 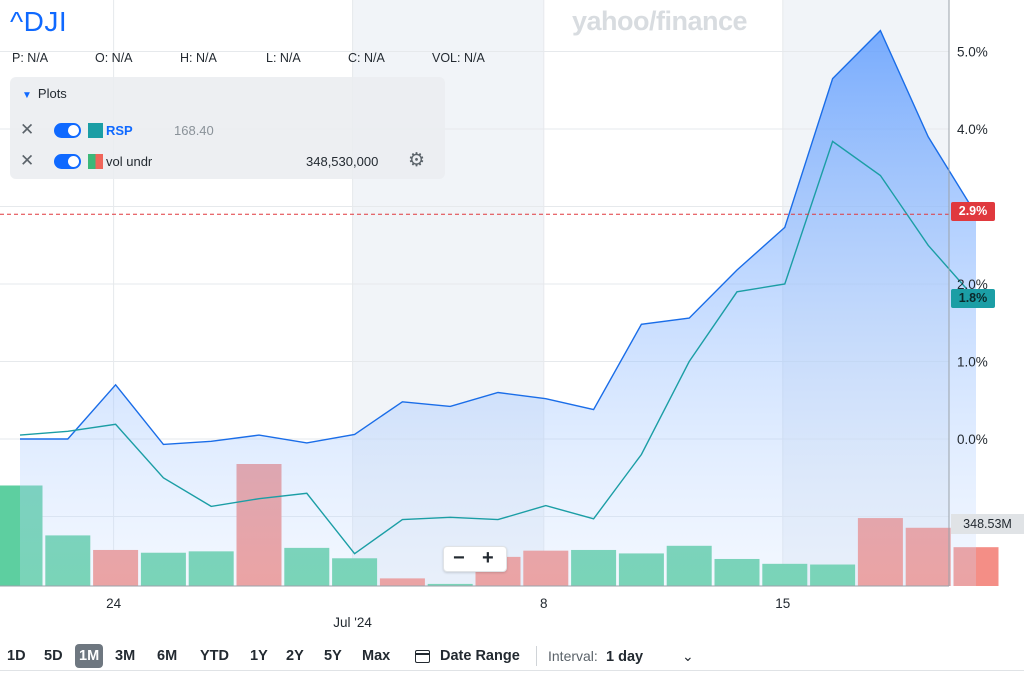 What do you see at coordinates (103, 58) in the screenshot?
I see `ohlc-label: O:` at bounding box center [103, 58].